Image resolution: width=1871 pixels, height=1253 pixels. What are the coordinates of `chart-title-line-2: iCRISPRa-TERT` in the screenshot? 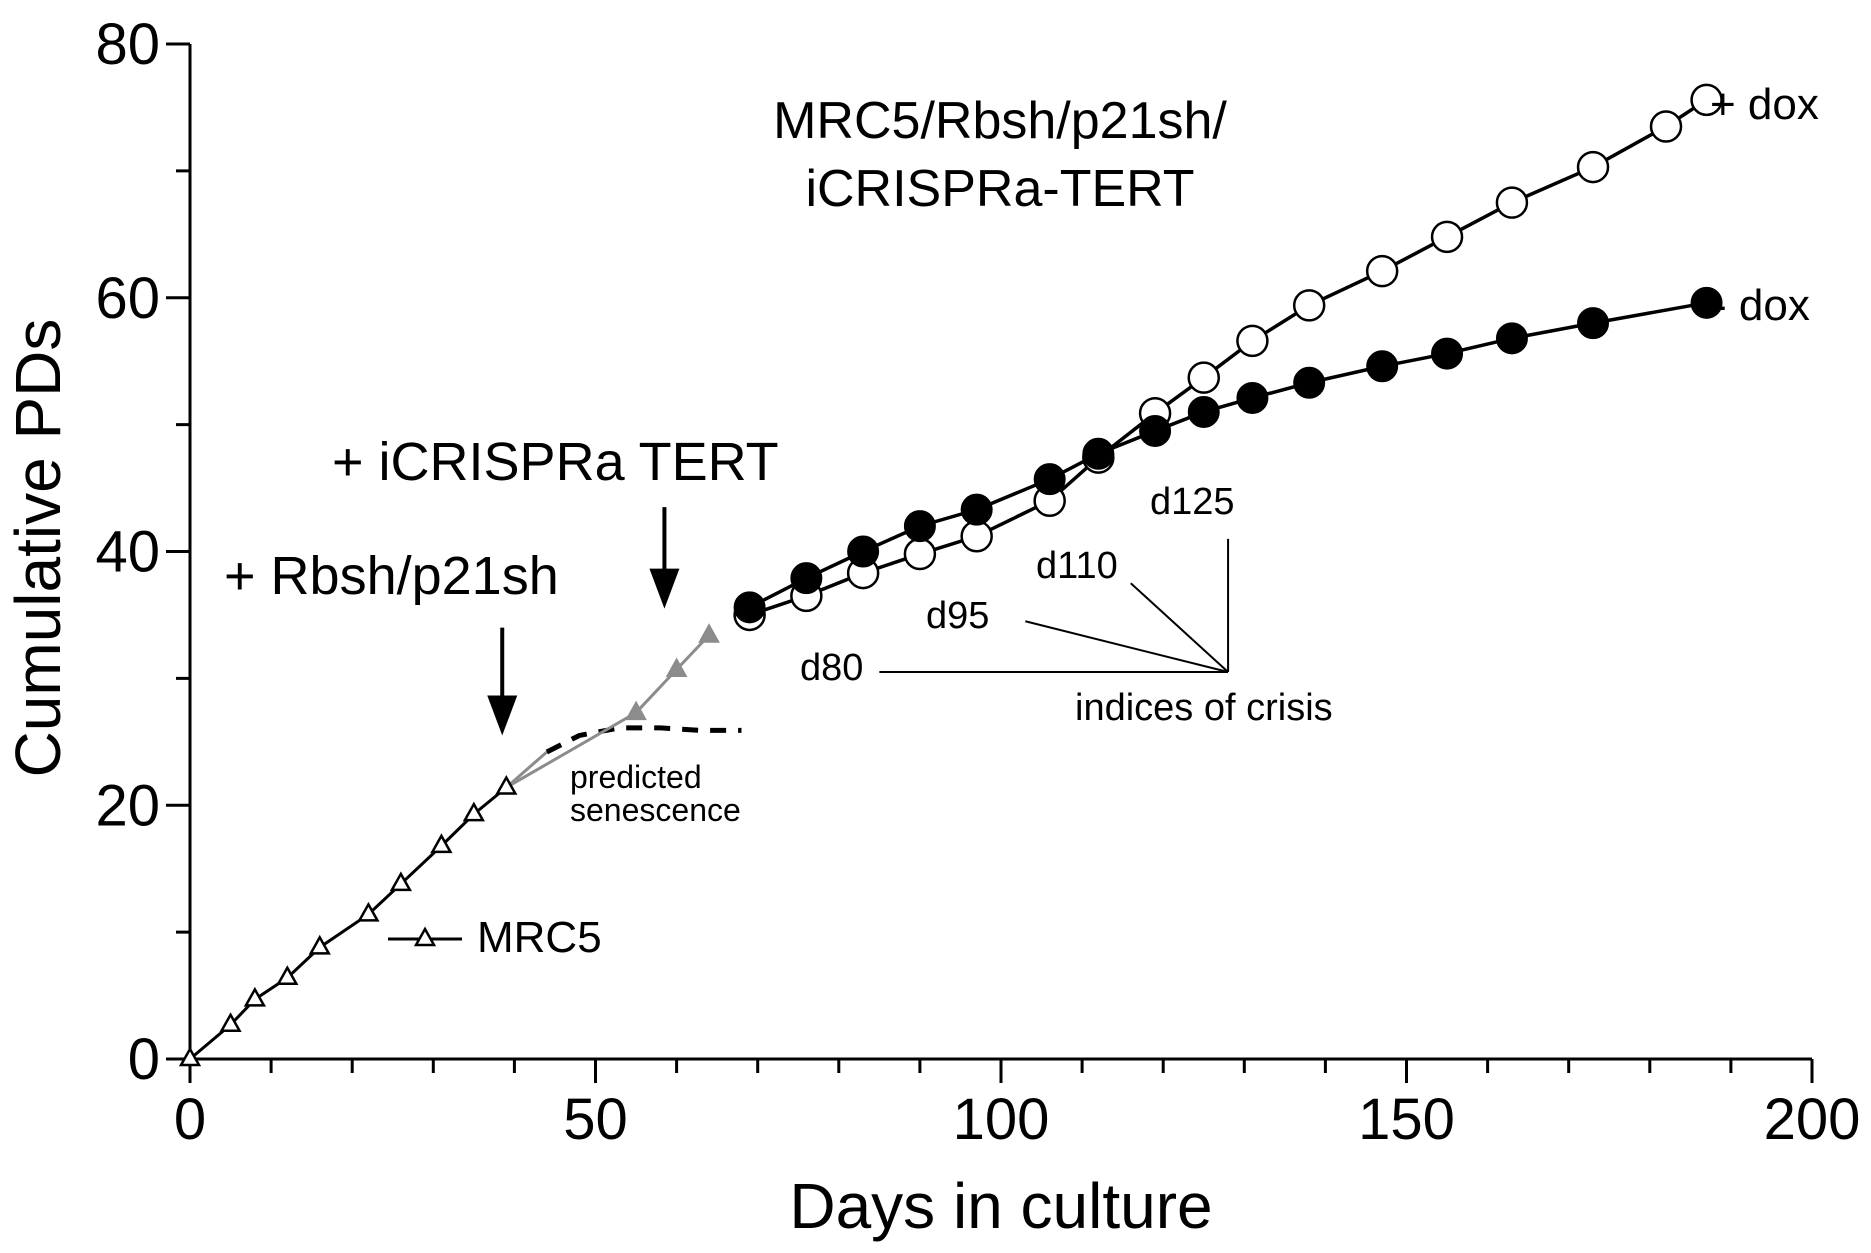 It's located at (999, 189).